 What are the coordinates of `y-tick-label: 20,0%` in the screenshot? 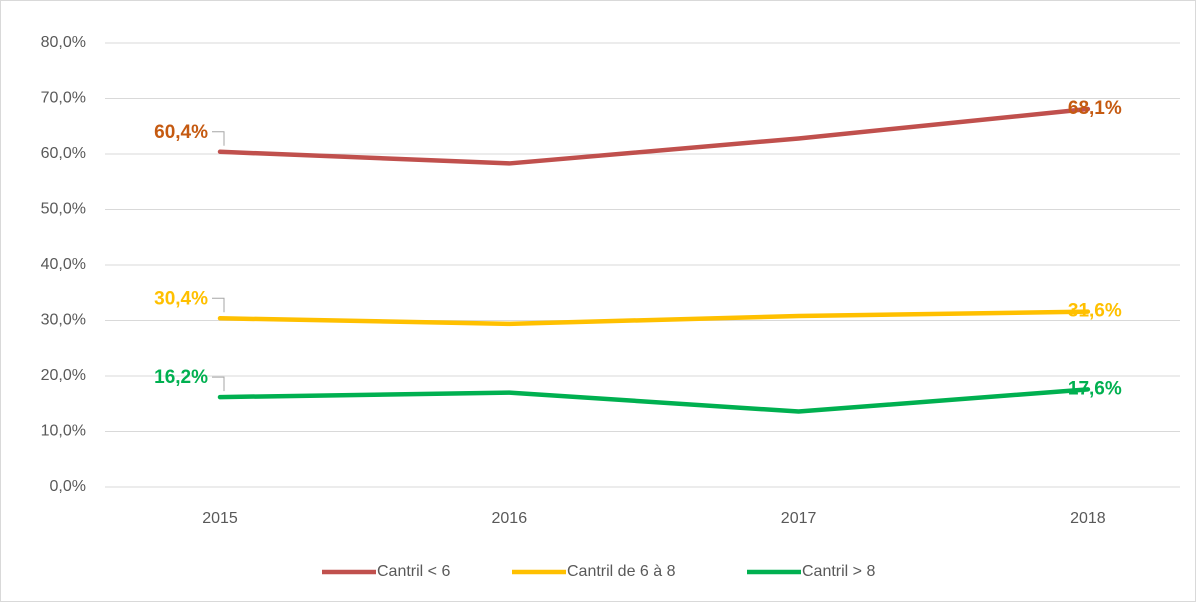 It's located at (63, 375).